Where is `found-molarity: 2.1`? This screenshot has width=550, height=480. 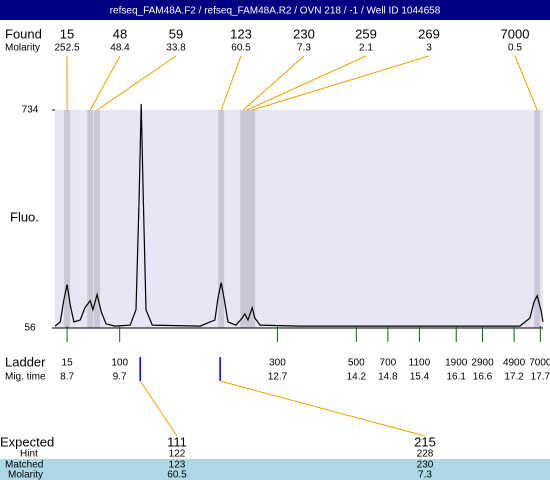 found-molarity: 2.1 is located at coordinates (366, 48).